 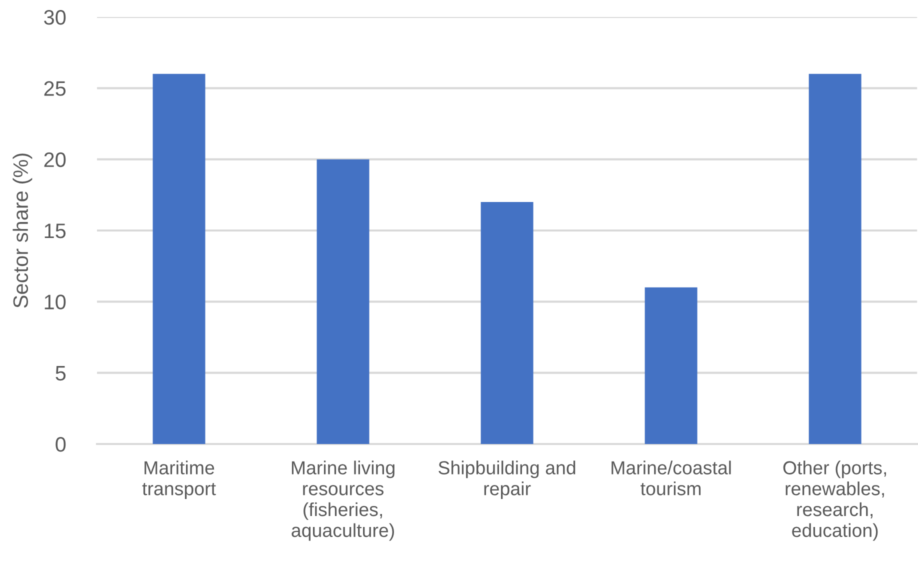 I want to click on x-tick-label: Marine living resources (fisheries, aquaculture), so click(x=343, y=500).